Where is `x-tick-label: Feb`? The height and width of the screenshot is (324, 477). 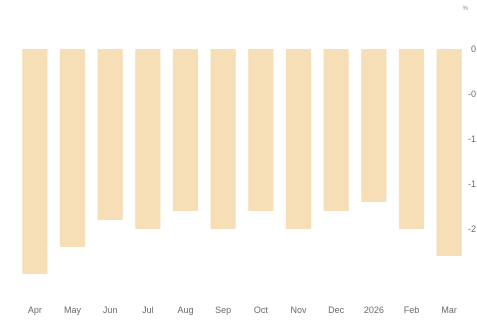 x-tick-label: Feb is located at coordinates (412, 310).